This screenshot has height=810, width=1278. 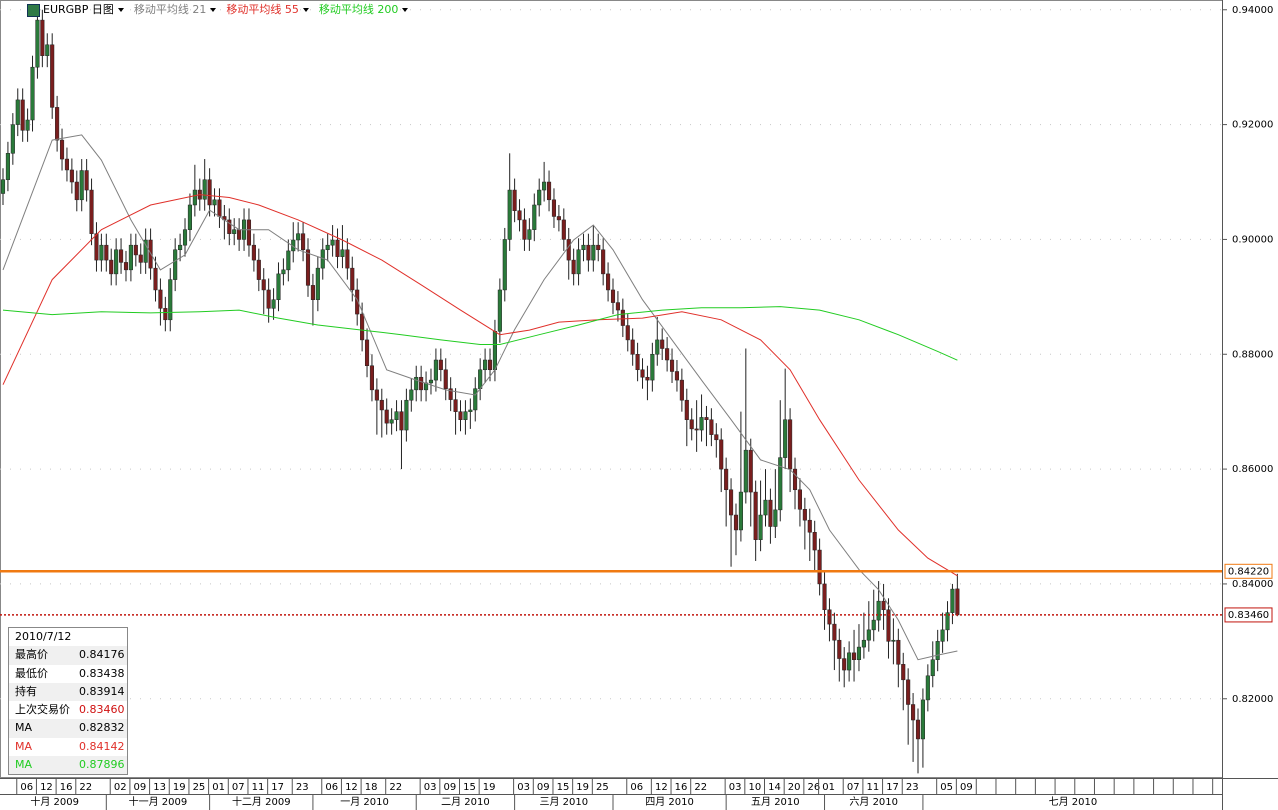 What do you see at coordinates (358, 9) in the screenshot?
I see `legend-entry: 移动平均线 200` at bounding box center [358, 9].